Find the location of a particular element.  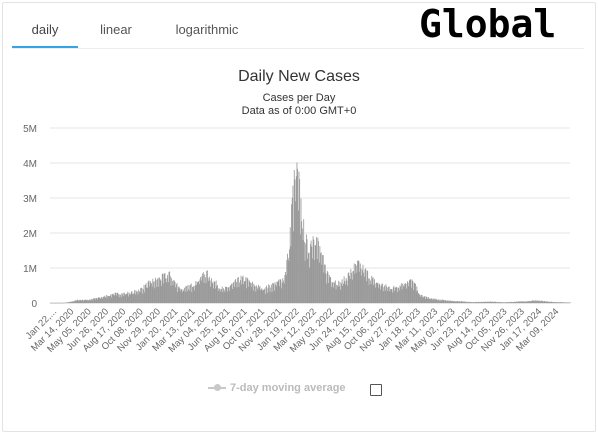

chart-subtitle: Cases per Day is located at coordinates (299, 98).